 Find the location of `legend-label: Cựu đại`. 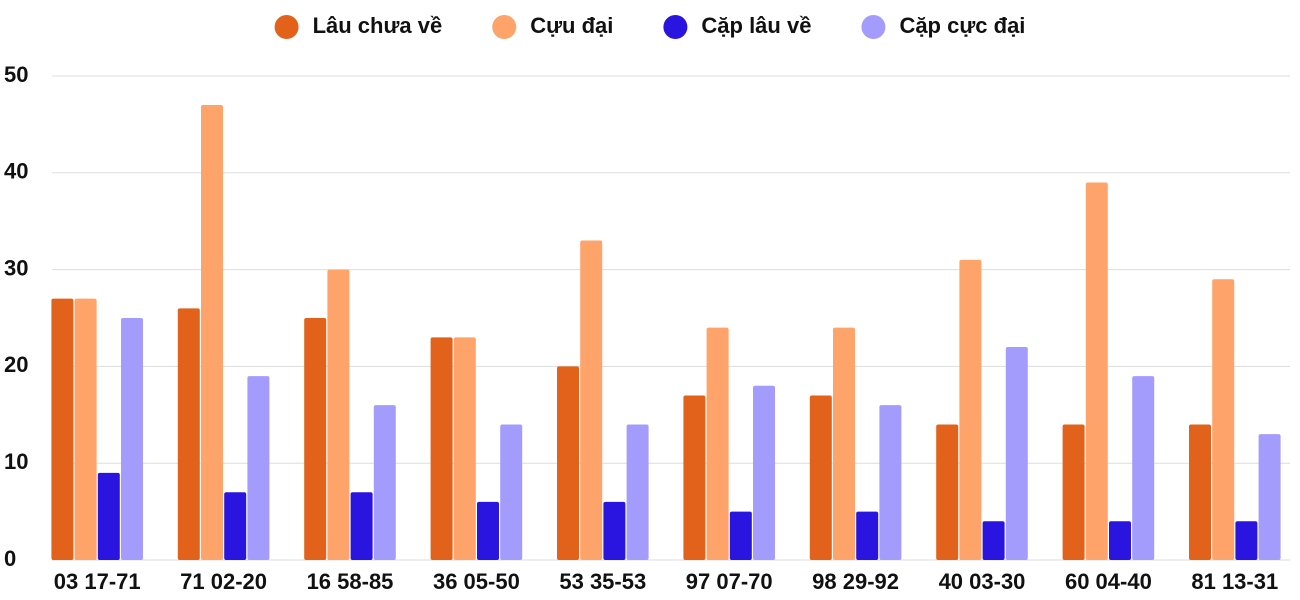

legend-label: Cựu đại is located at coordinates (571, 25).